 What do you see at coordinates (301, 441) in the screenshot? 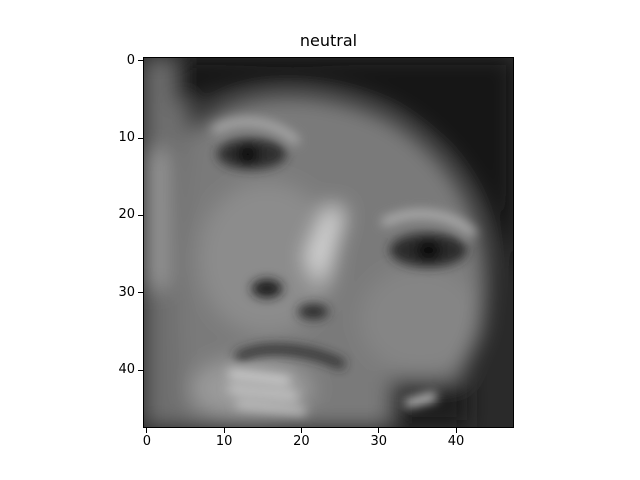
I see `x-tick-label: 20` at bounding box center [301, 441].